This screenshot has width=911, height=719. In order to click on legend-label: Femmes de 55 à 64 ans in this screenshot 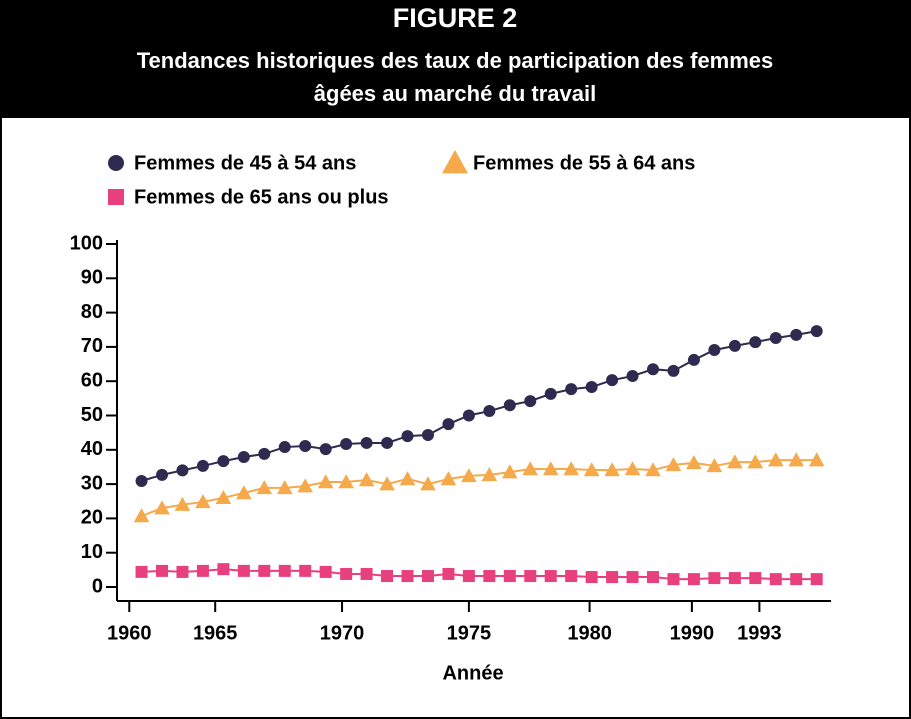, I will do `click(584, 163)`.